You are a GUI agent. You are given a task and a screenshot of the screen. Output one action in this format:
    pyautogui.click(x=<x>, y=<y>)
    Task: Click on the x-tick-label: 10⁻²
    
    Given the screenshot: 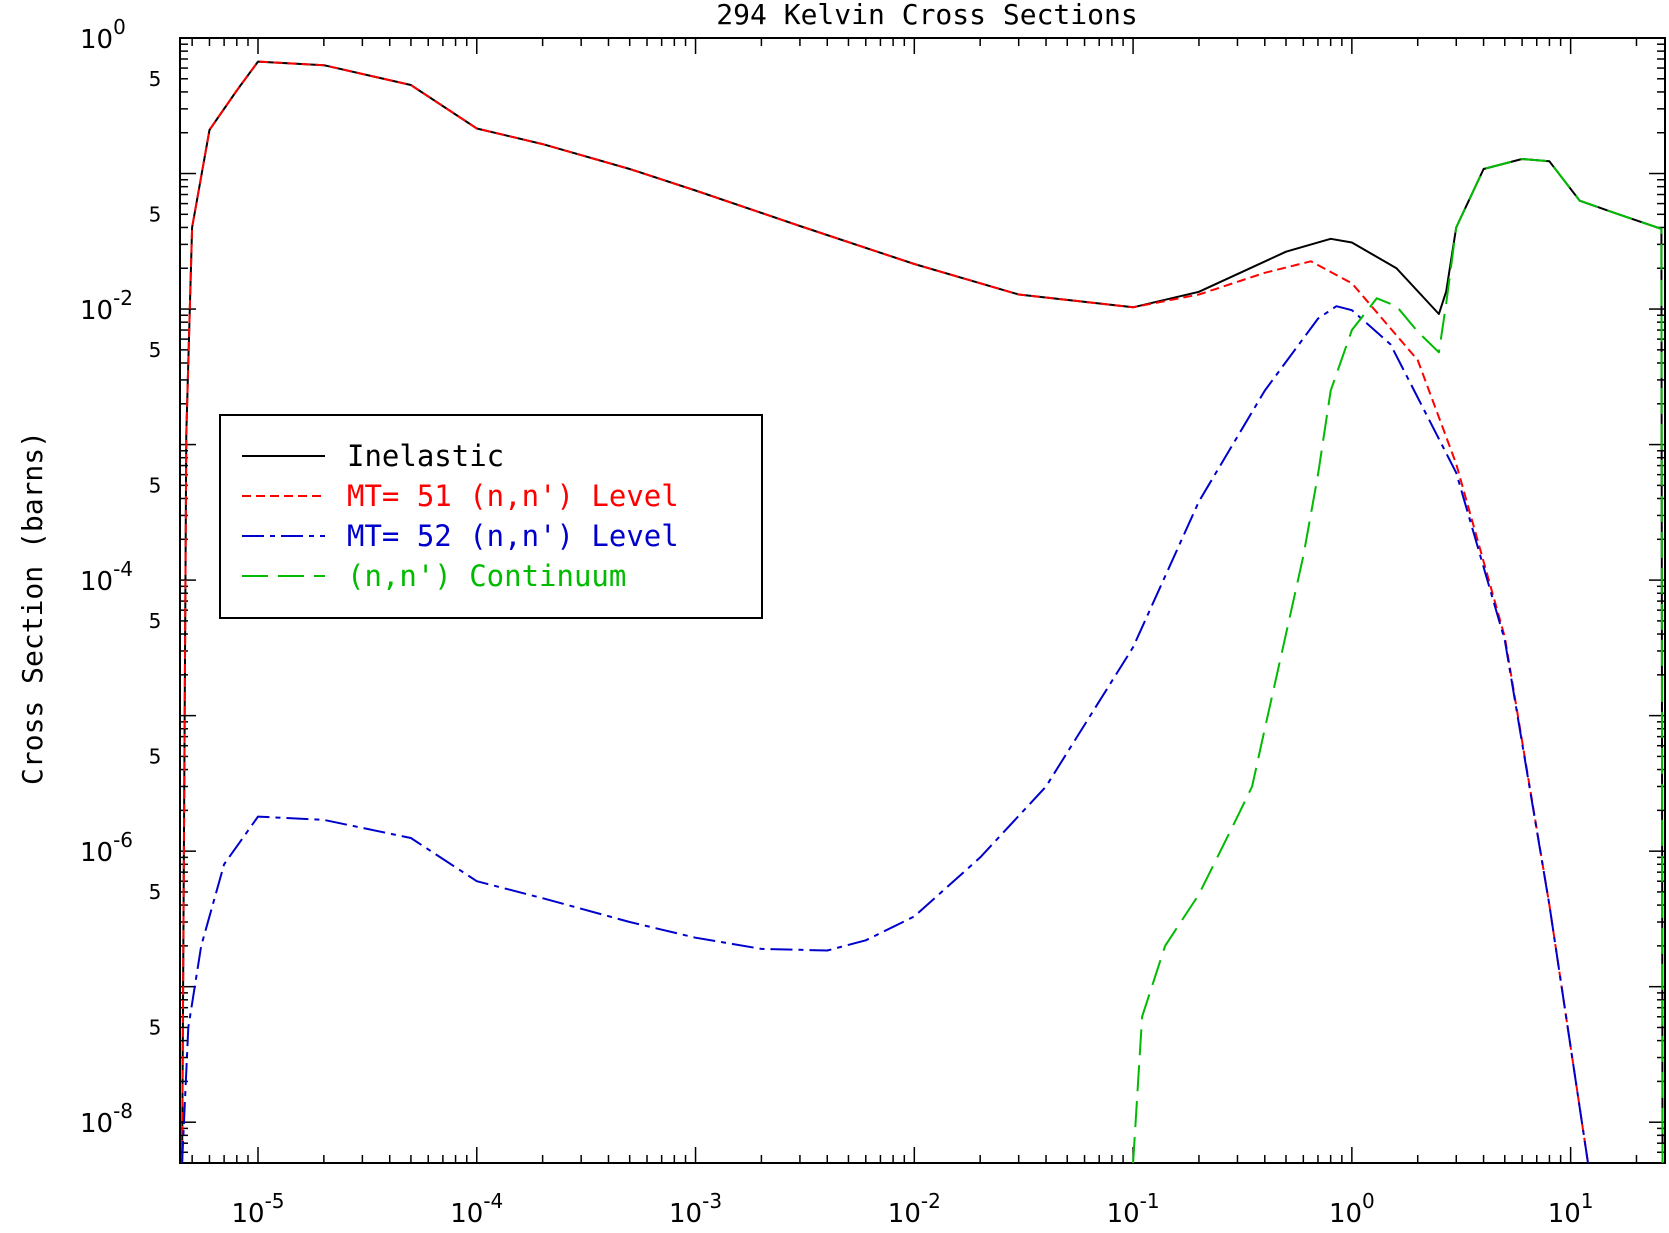 What is the action you would take?
    pyautogui.click(x=914, y=1209)
    